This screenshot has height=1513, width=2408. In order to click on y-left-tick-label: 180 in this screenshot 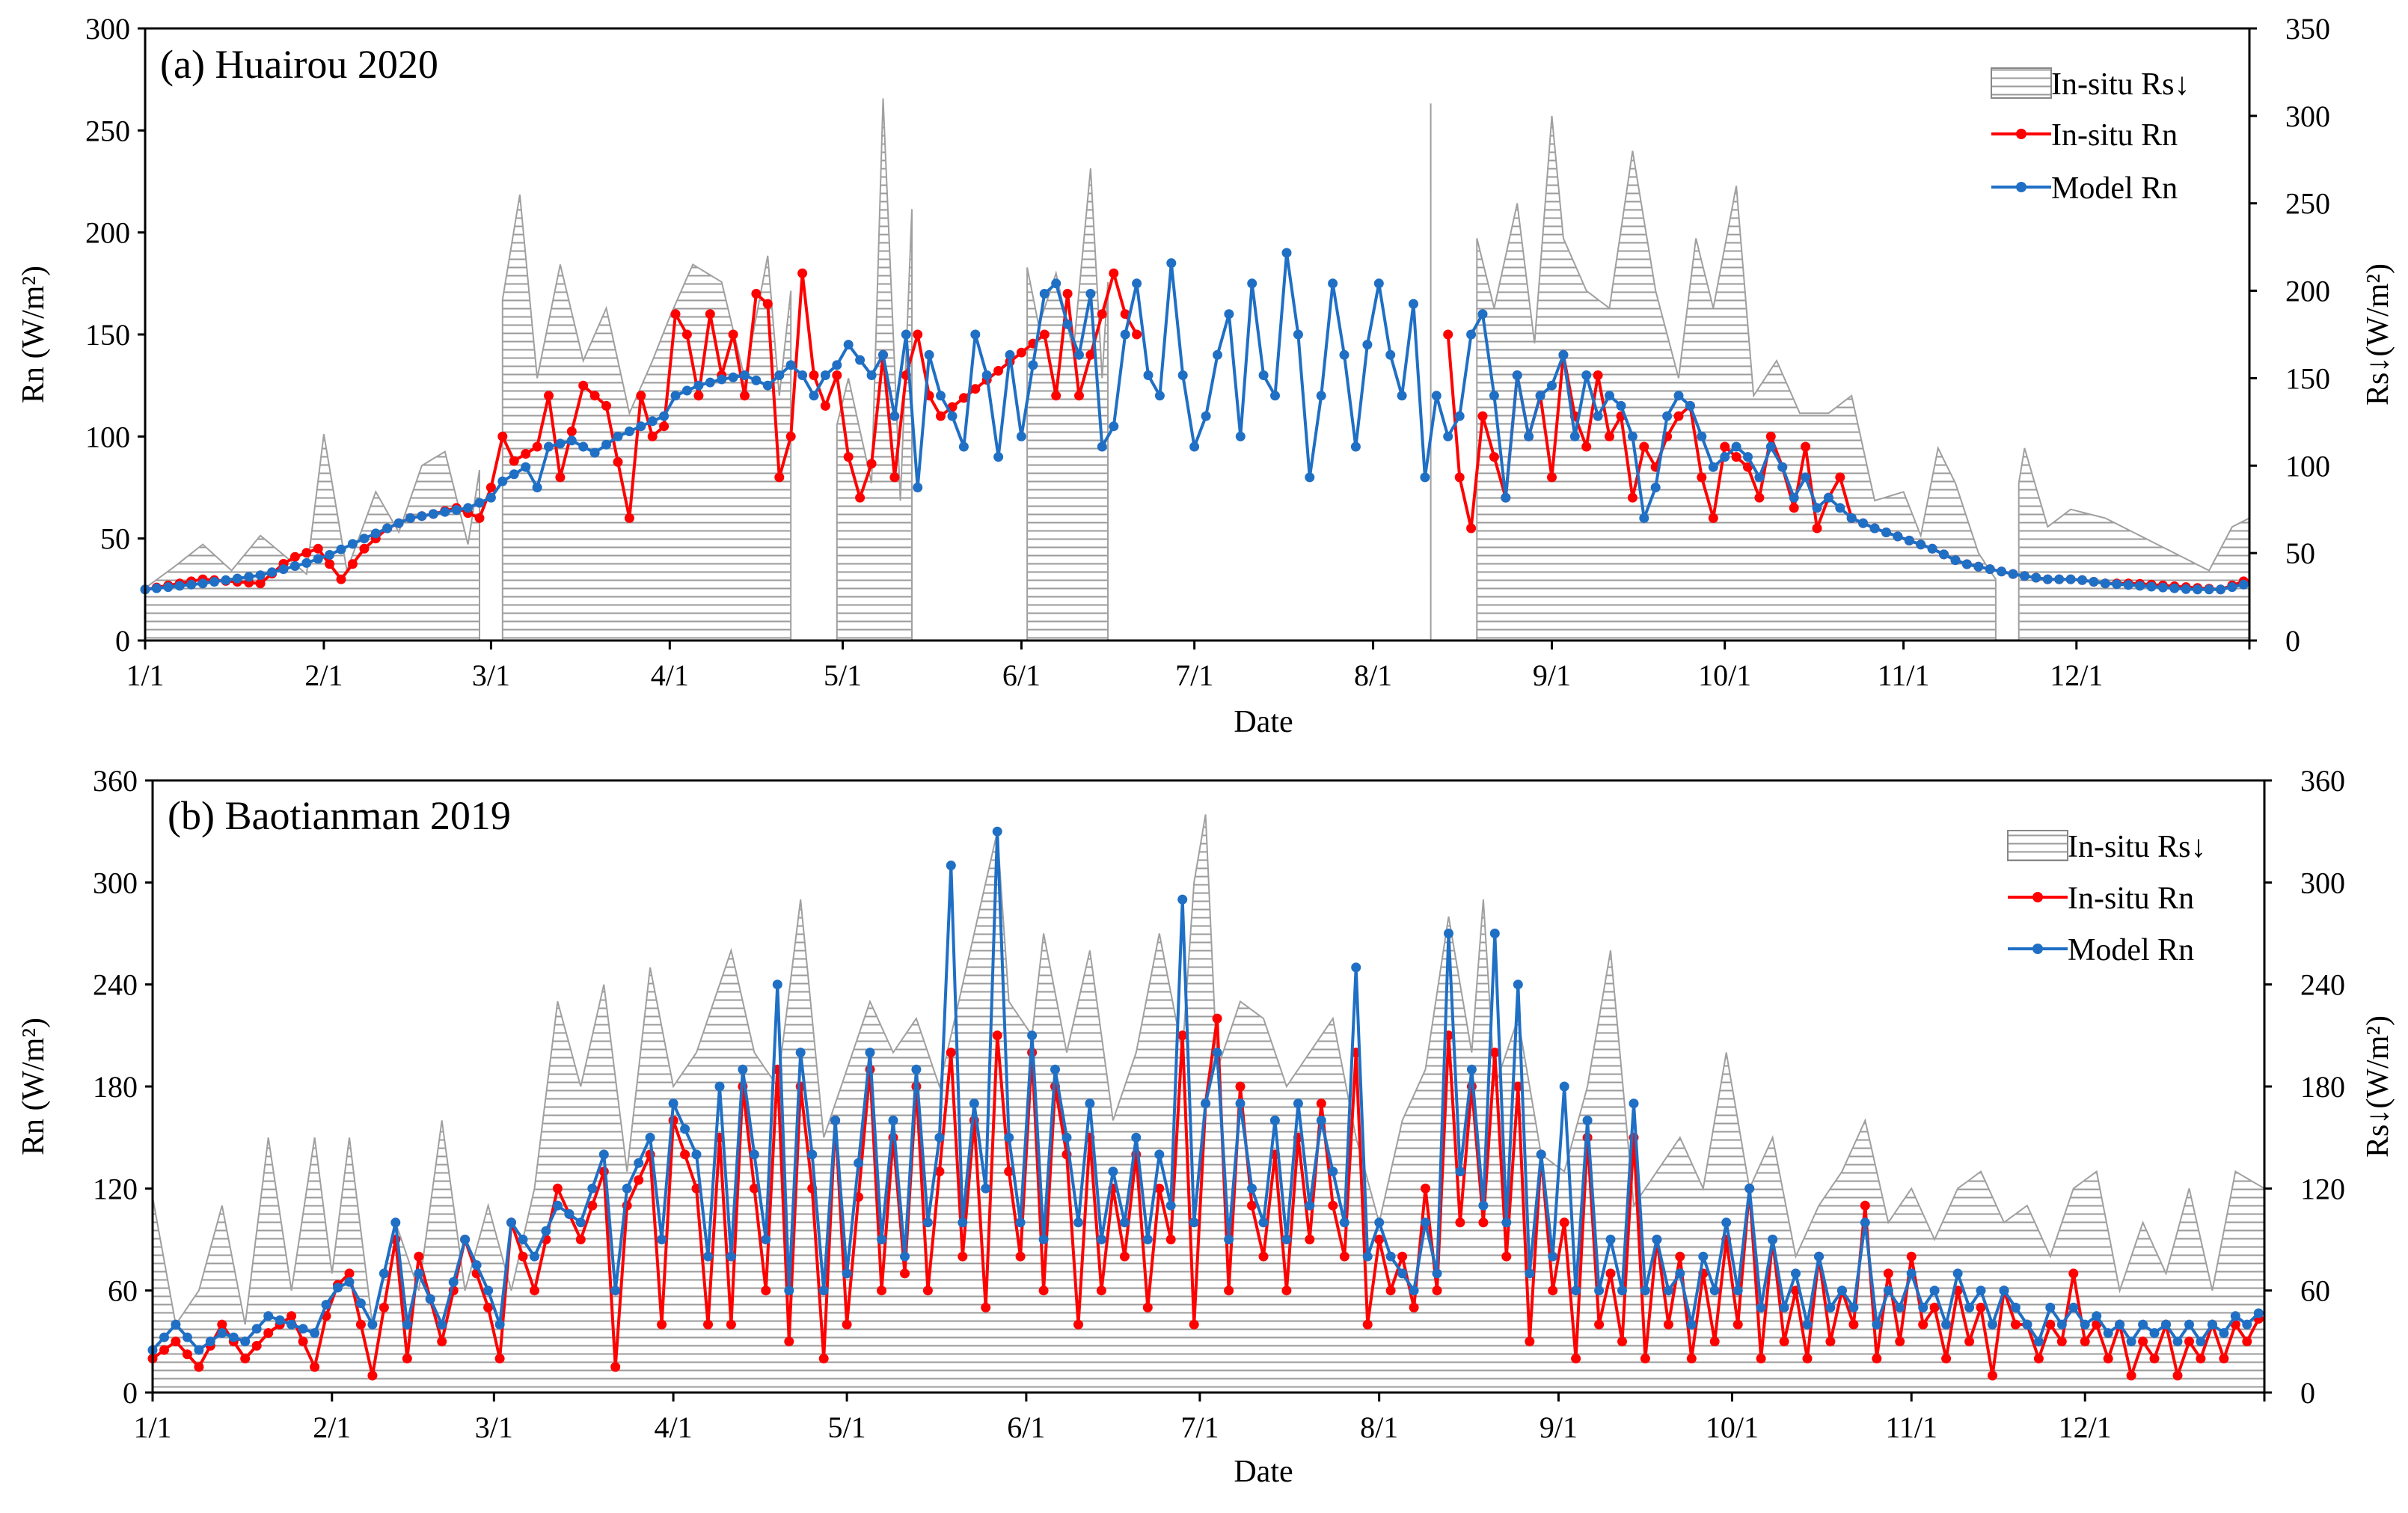, I will do `click(116, 1087)`.